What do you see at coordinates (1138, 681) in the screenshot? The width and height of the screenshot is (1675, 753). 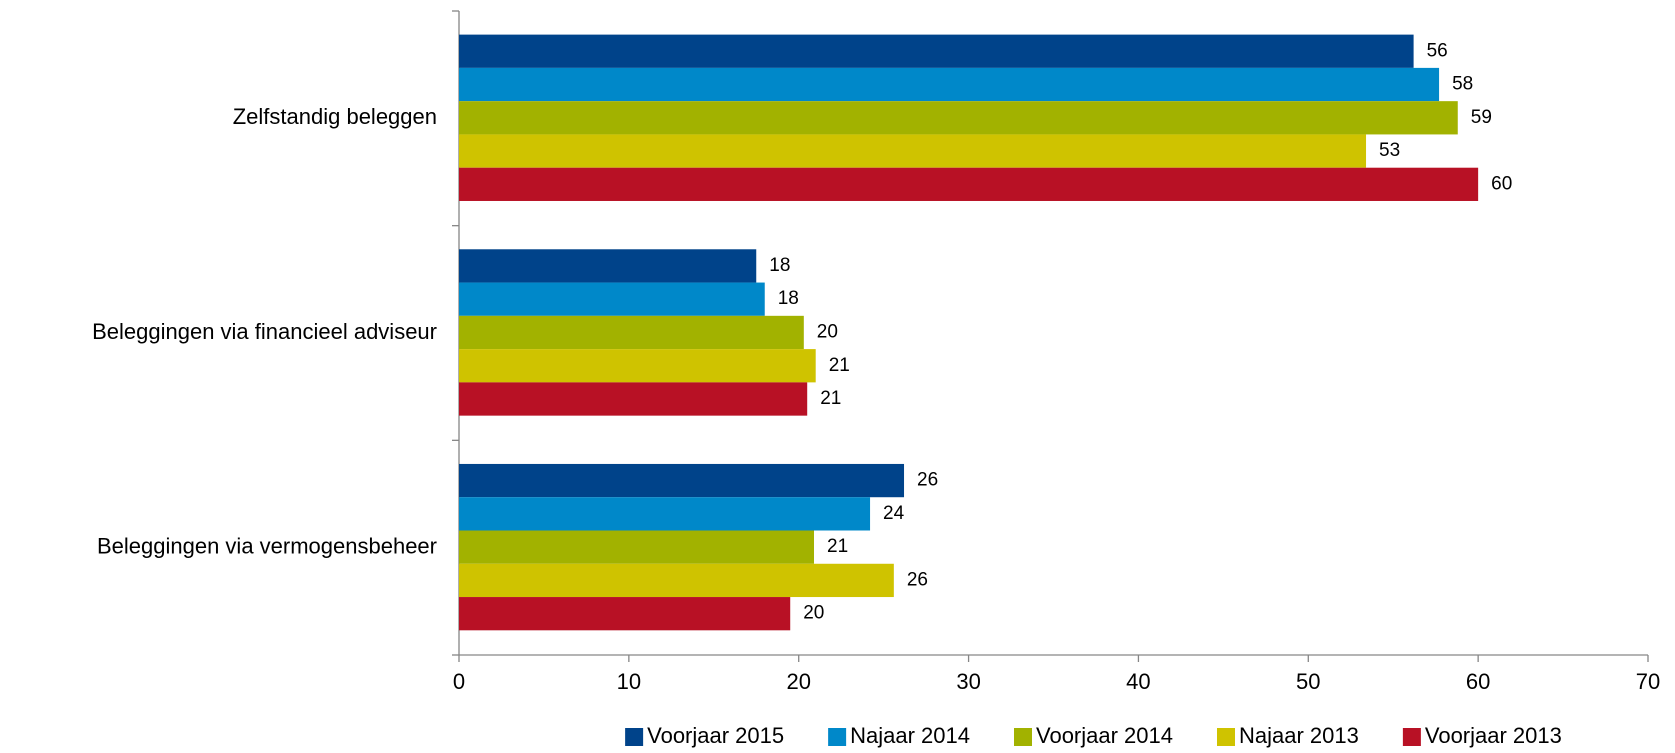 I see `x-tick-label: 40` at bounding box center [1138, 681].